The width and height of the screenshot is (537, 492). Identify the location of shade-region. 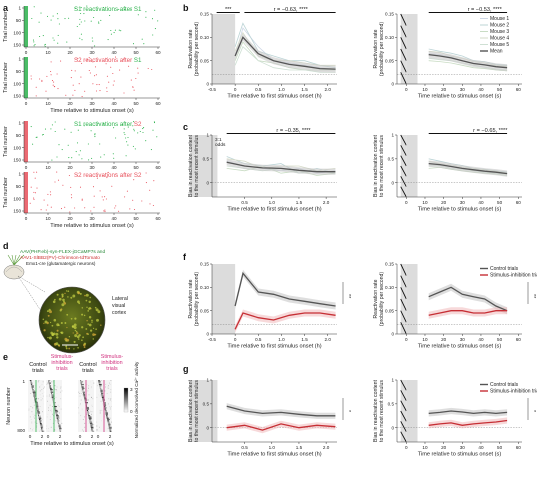
(204, 166).